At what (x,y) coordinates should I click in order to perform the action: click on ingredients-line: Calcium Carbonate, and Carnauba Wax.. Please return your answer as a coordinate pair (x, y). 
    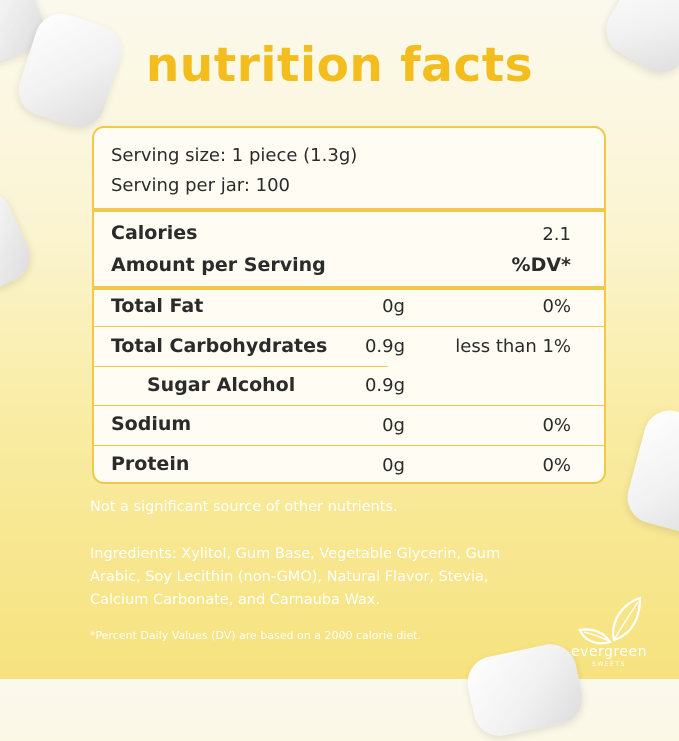
    Looking at the image, I should click on (235, 600).